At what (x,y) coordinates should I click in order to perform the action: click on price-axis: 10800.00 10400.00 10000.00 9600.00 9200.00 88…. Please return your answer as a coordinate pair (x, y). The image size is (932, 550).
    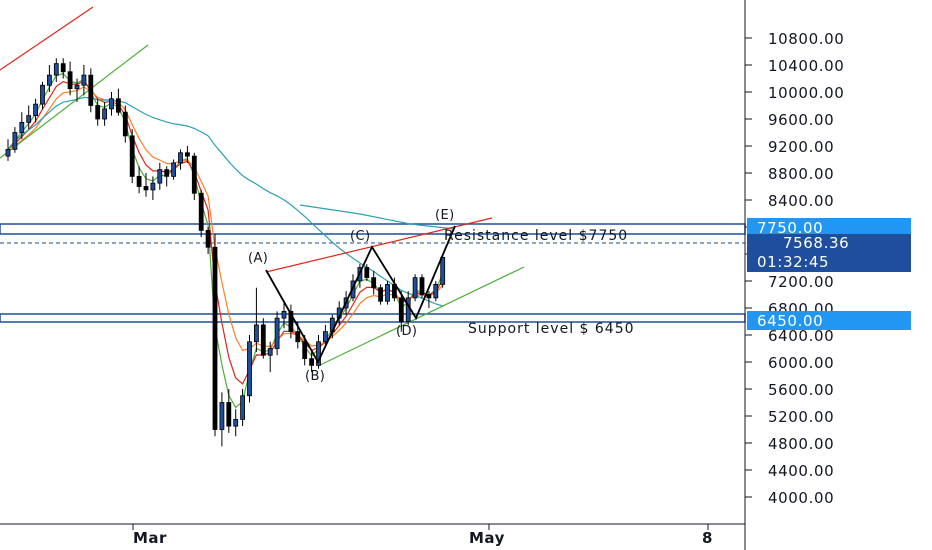
    Looking at the image, I should click on (794, 275).